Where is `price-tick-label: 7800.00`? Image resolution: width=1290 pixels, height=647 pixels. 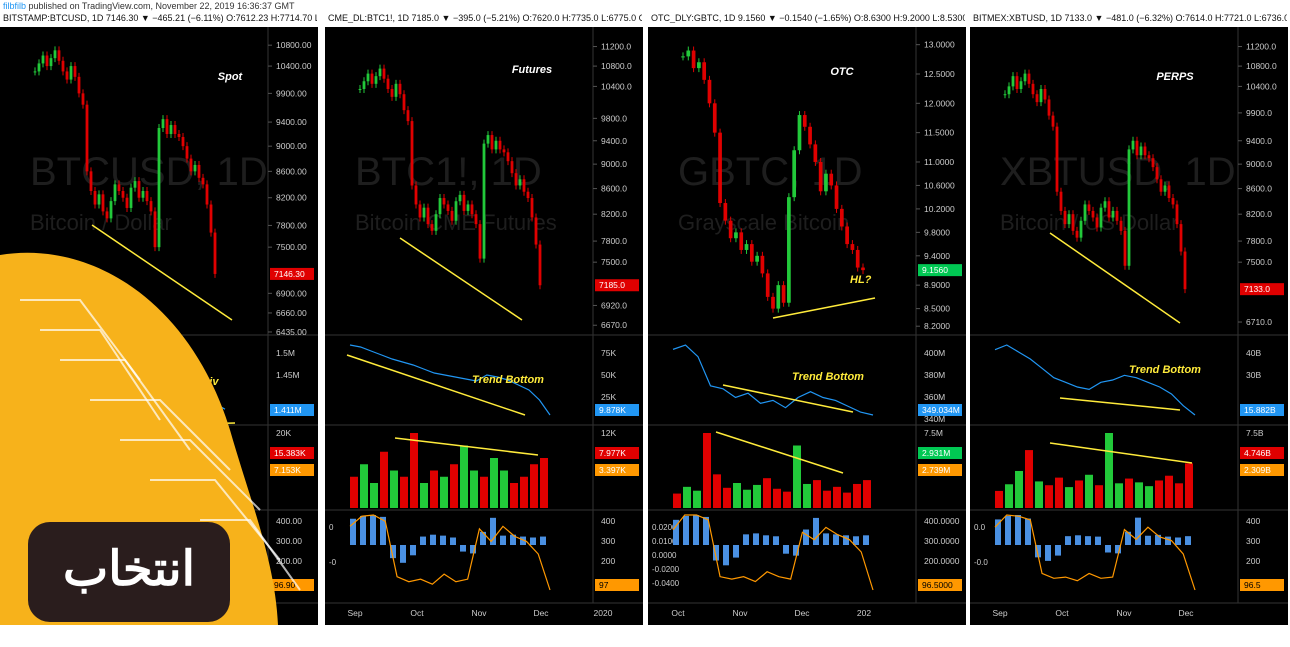 price-tick-label: 7800.00 is located at coordinates (291, 225).